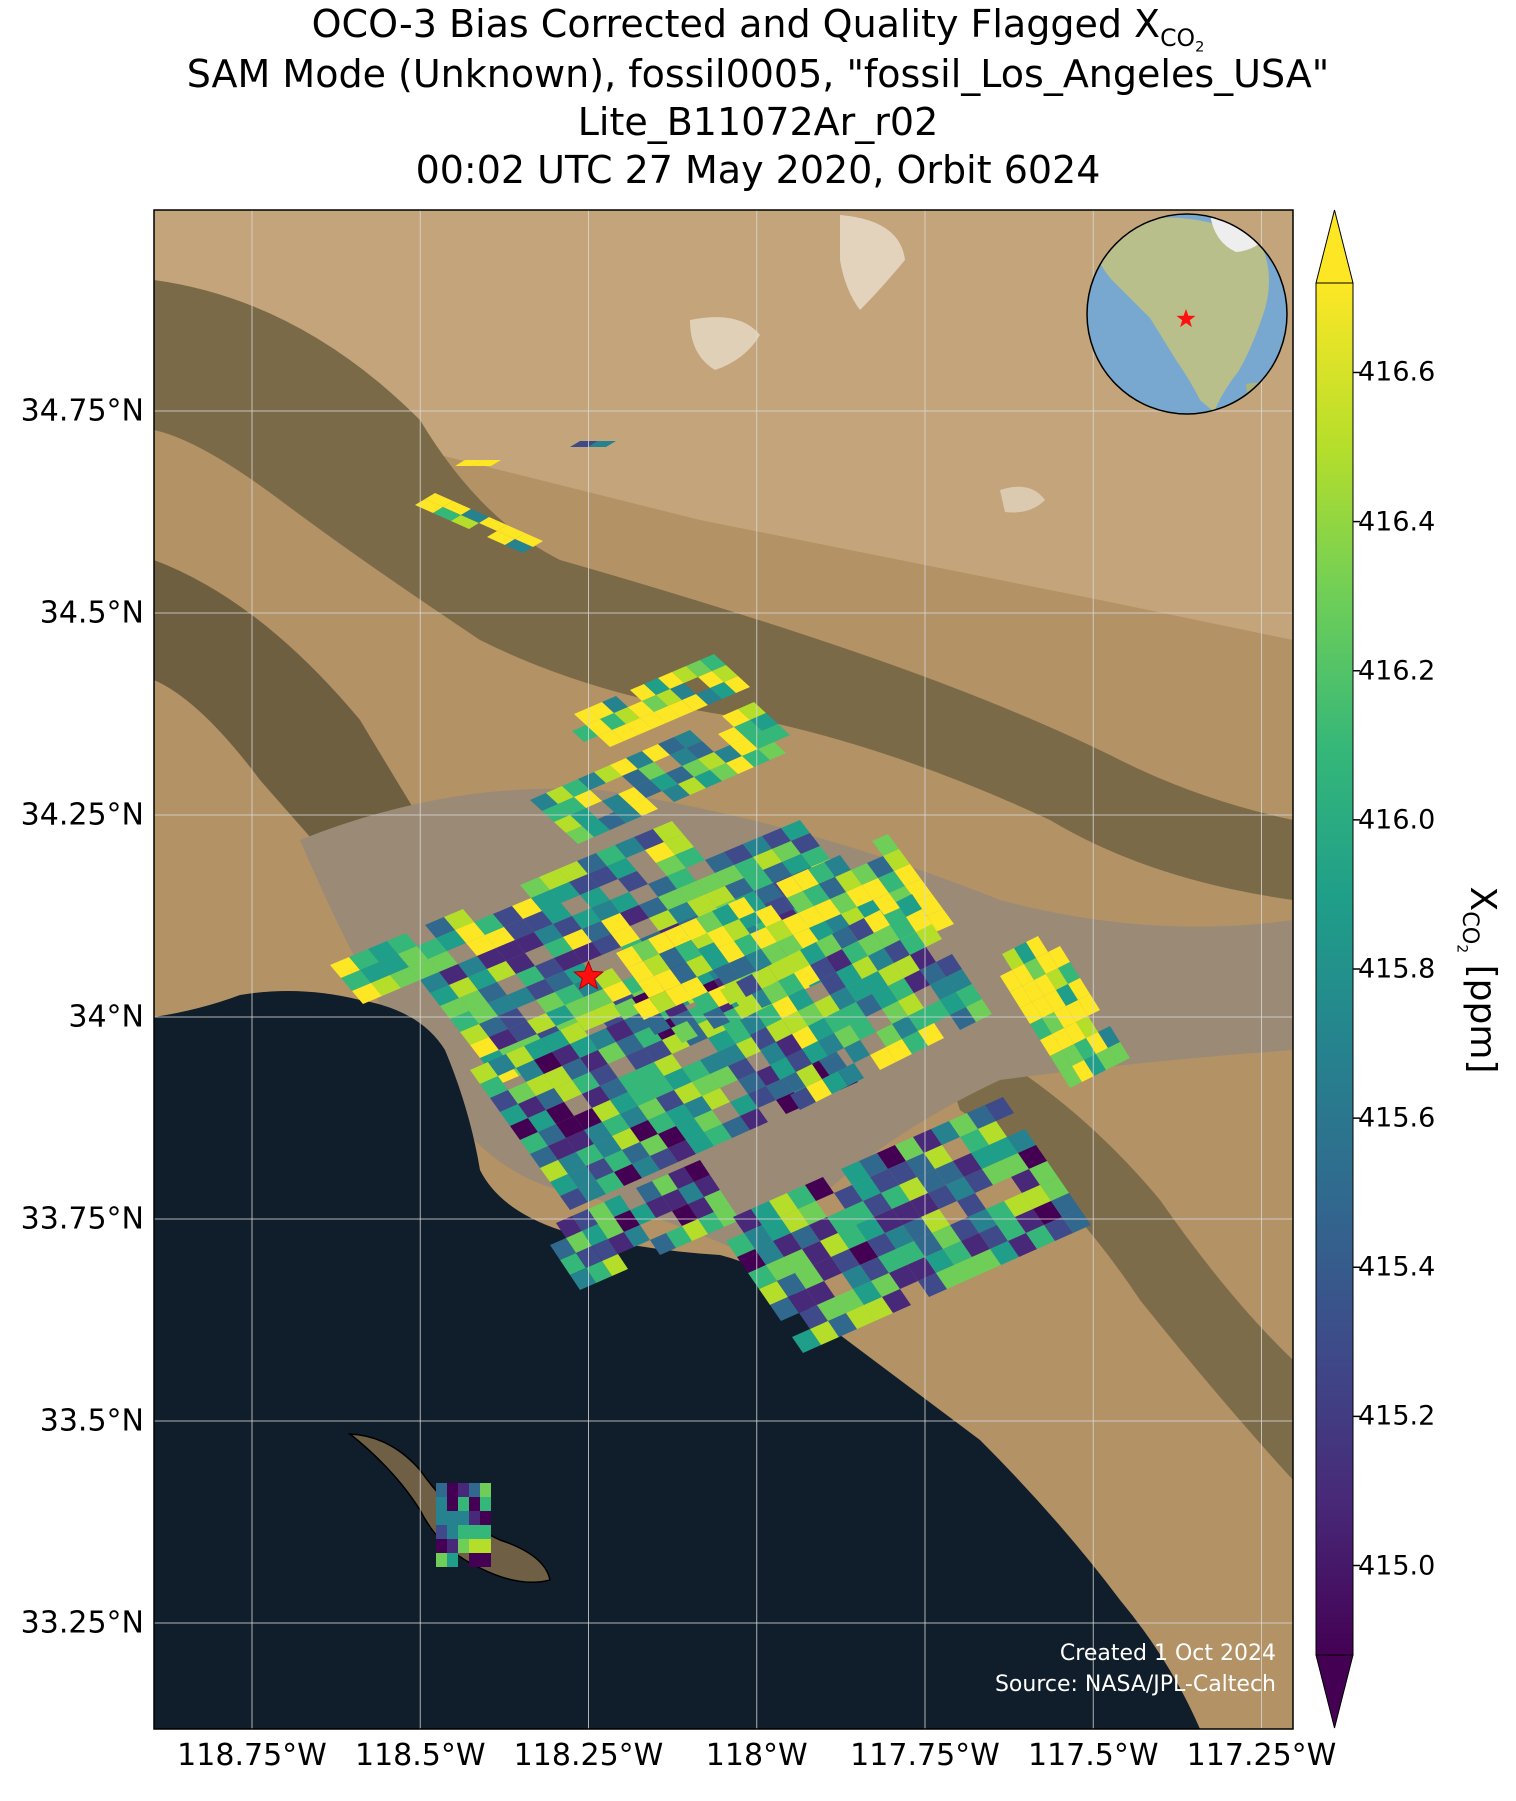 This screenshot has width=1516, height=1801. I want to click on colorbar-tick-label: 416.2, so click(1397, 671).